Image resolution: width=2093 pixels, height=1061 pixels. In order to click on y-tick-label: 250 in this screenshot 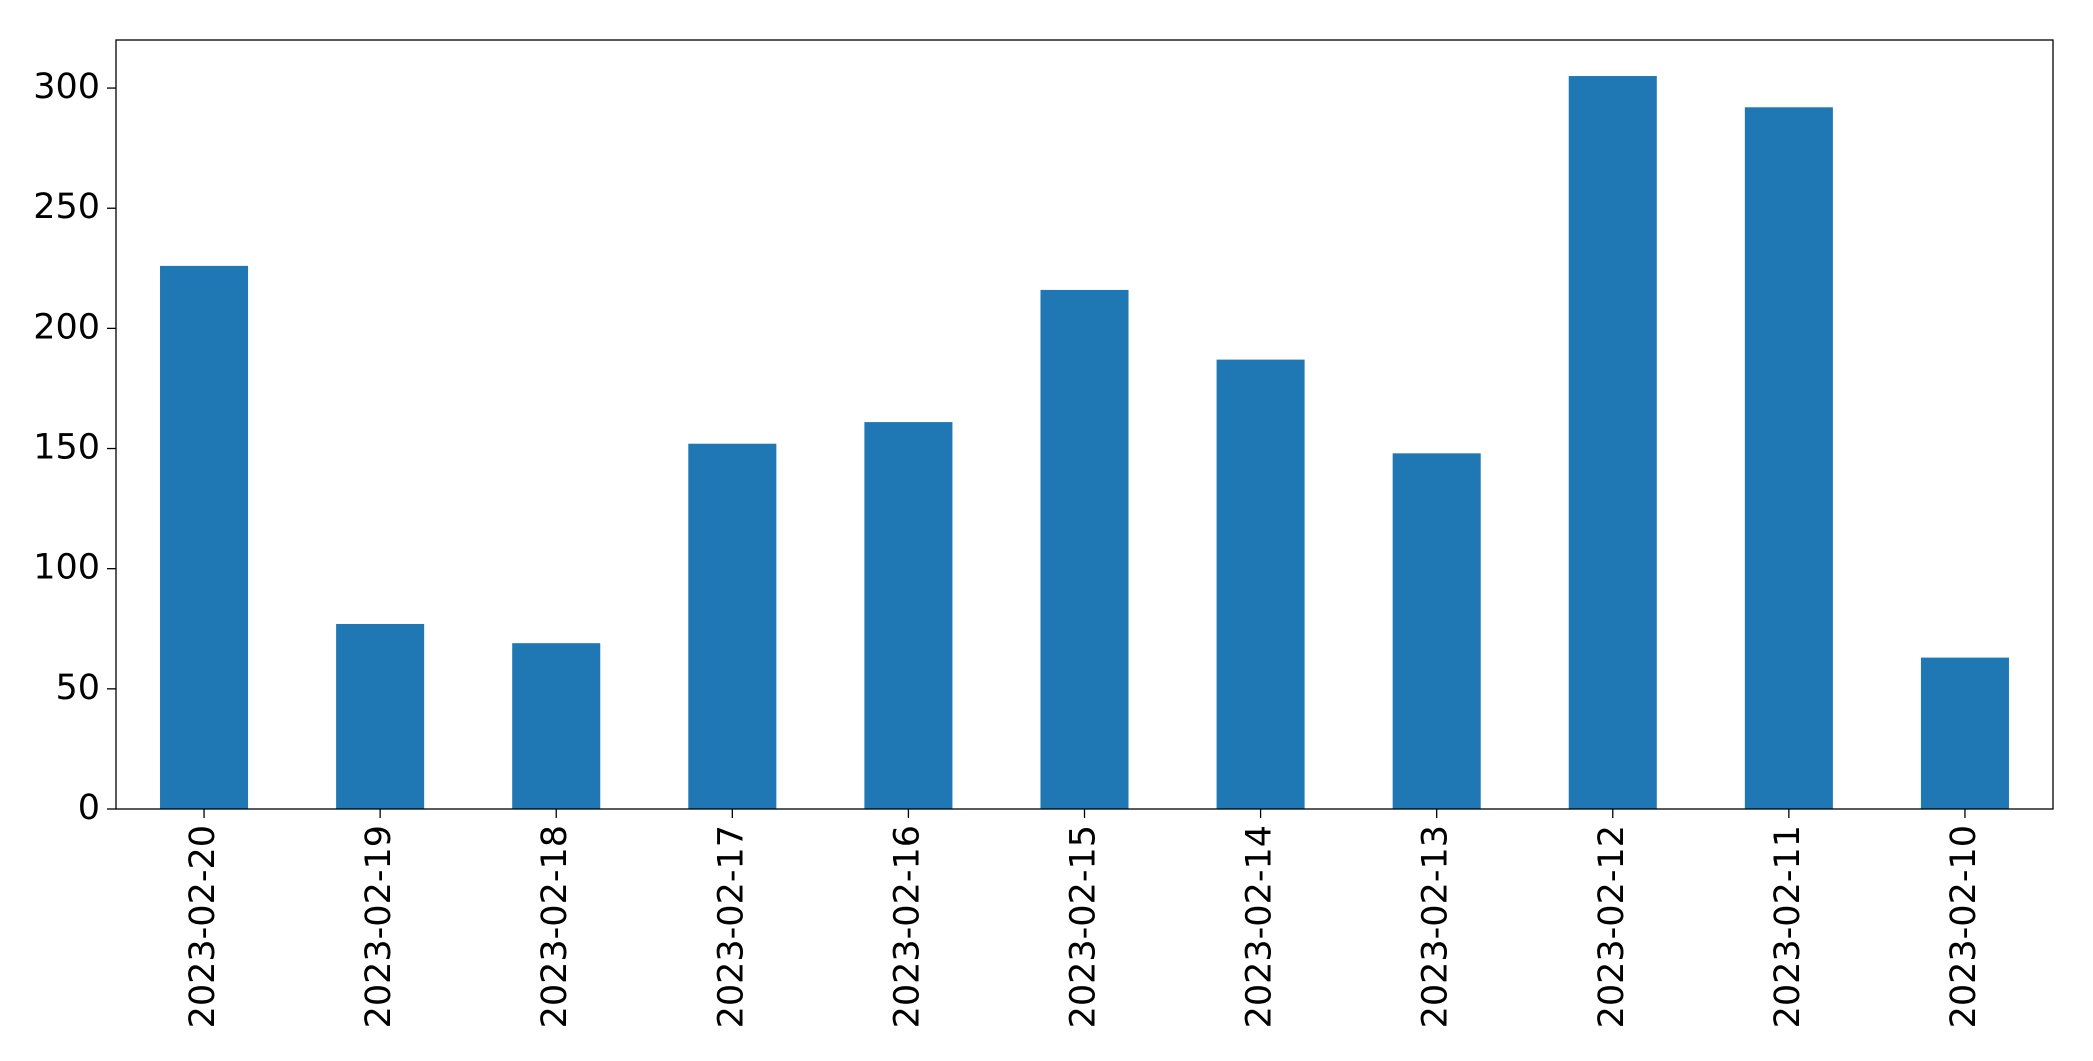, I will do `click(66, 207)`.